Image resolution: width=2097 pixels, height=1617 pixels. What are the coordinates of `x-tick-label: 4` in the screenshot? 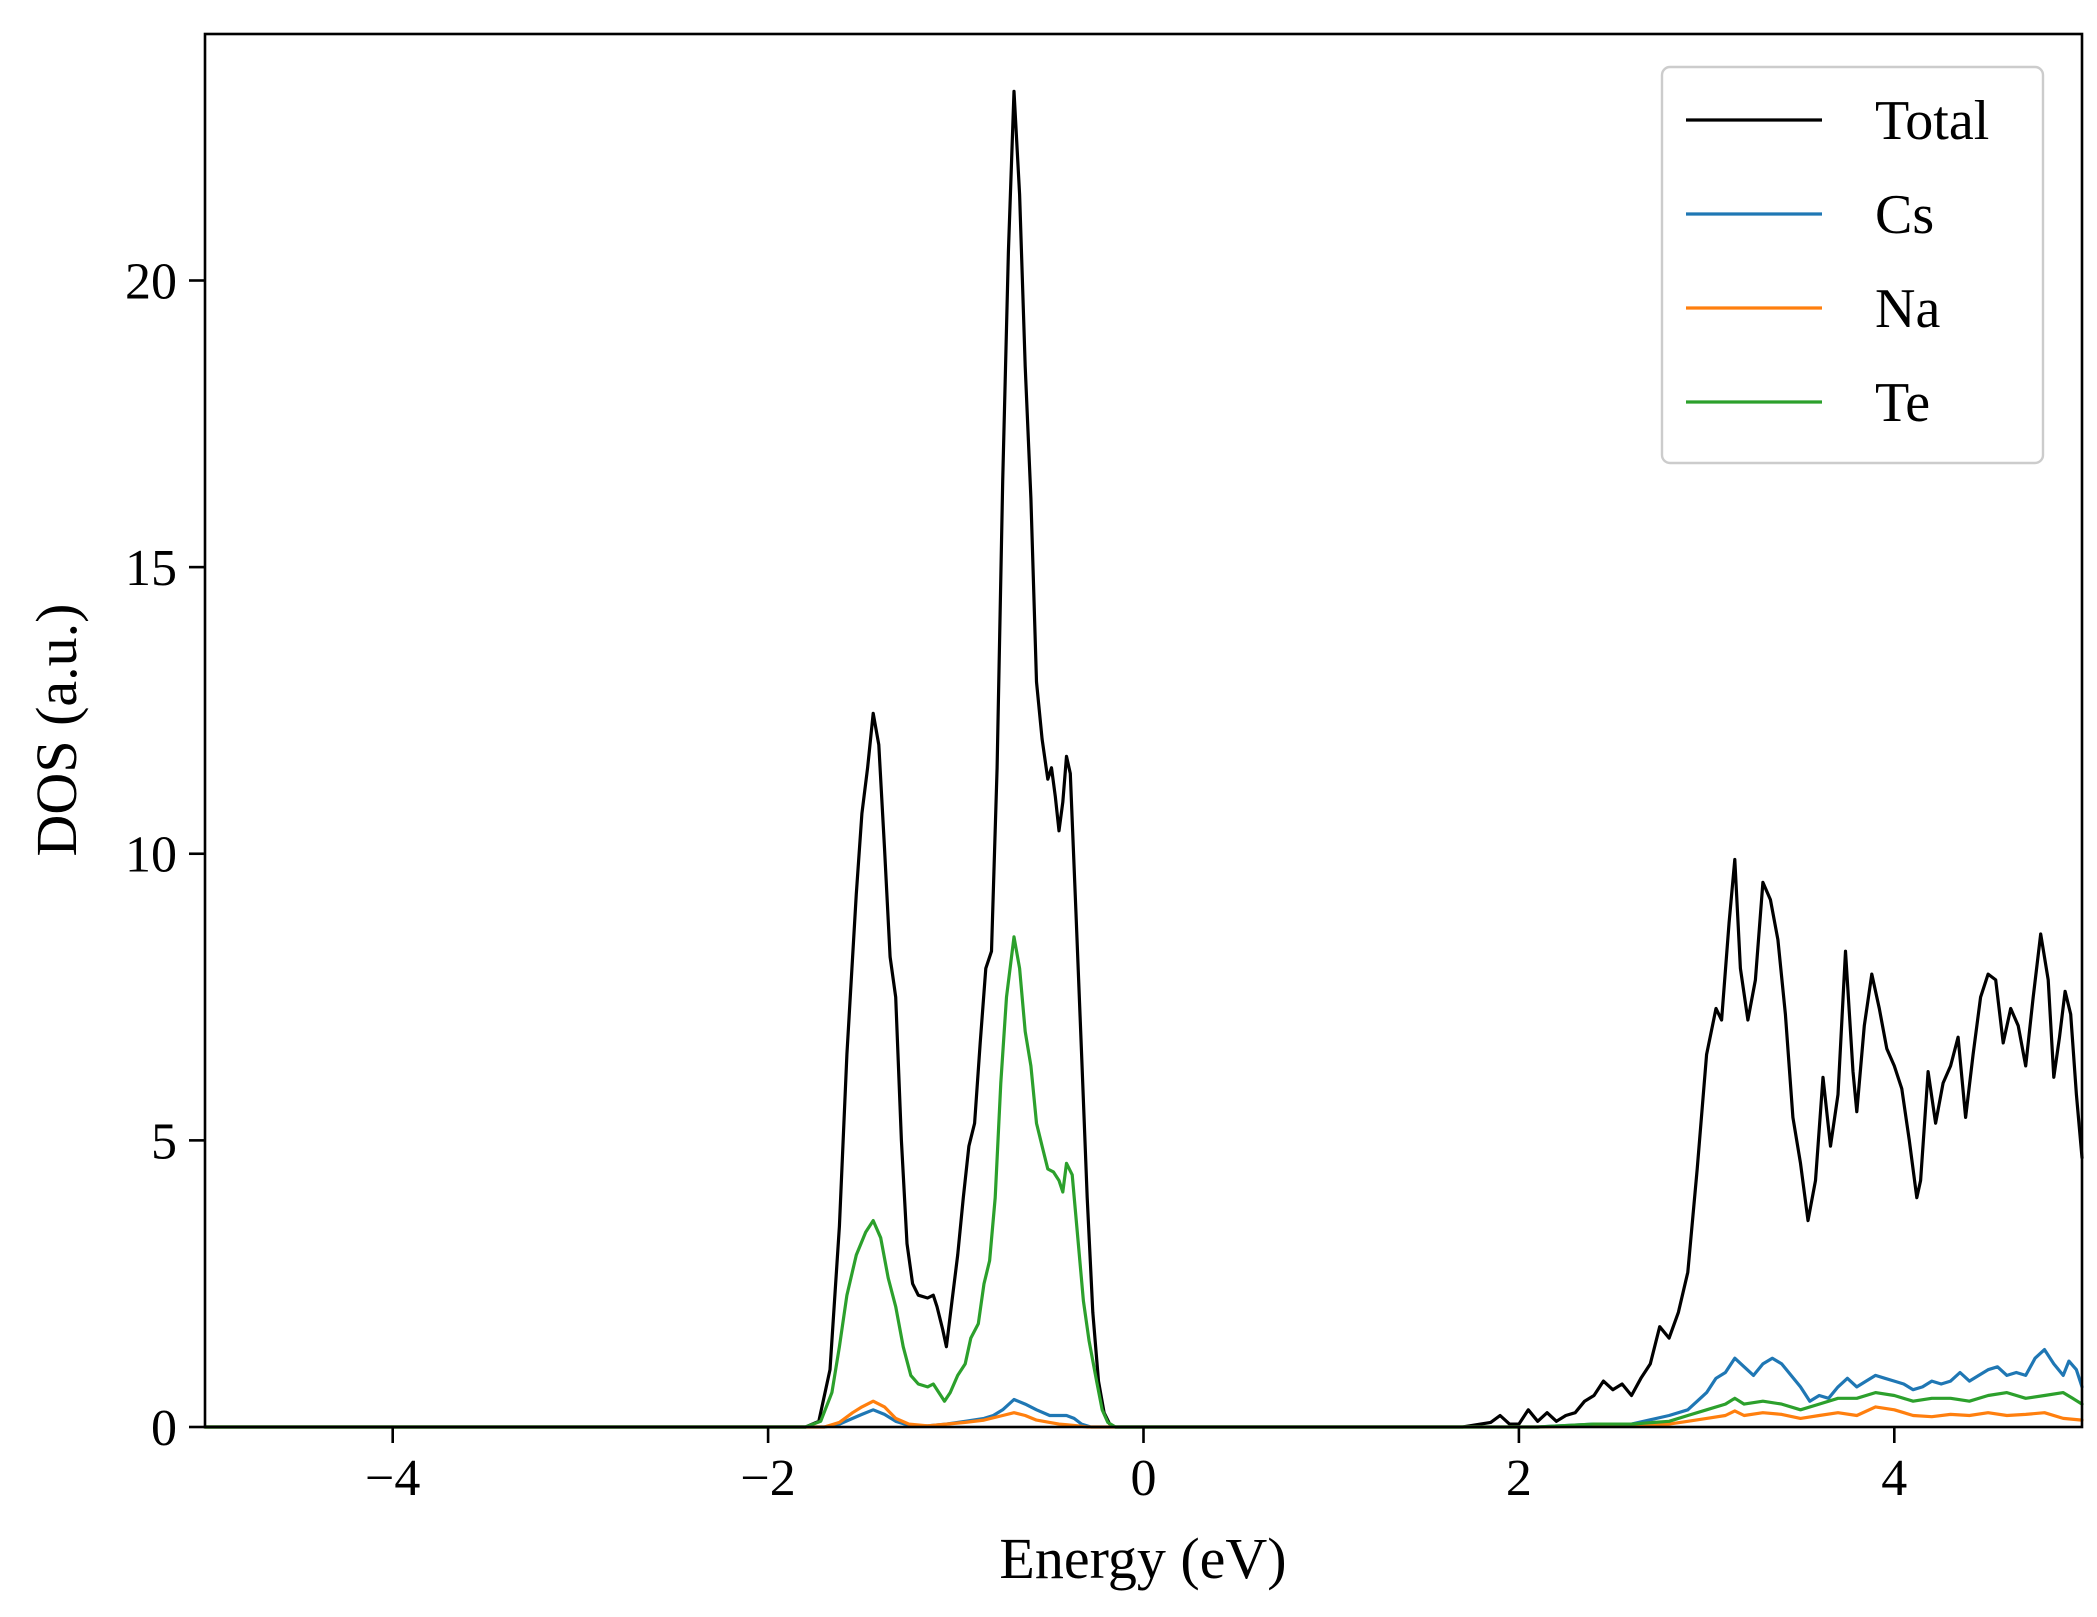 It's located at (1894, 1478).